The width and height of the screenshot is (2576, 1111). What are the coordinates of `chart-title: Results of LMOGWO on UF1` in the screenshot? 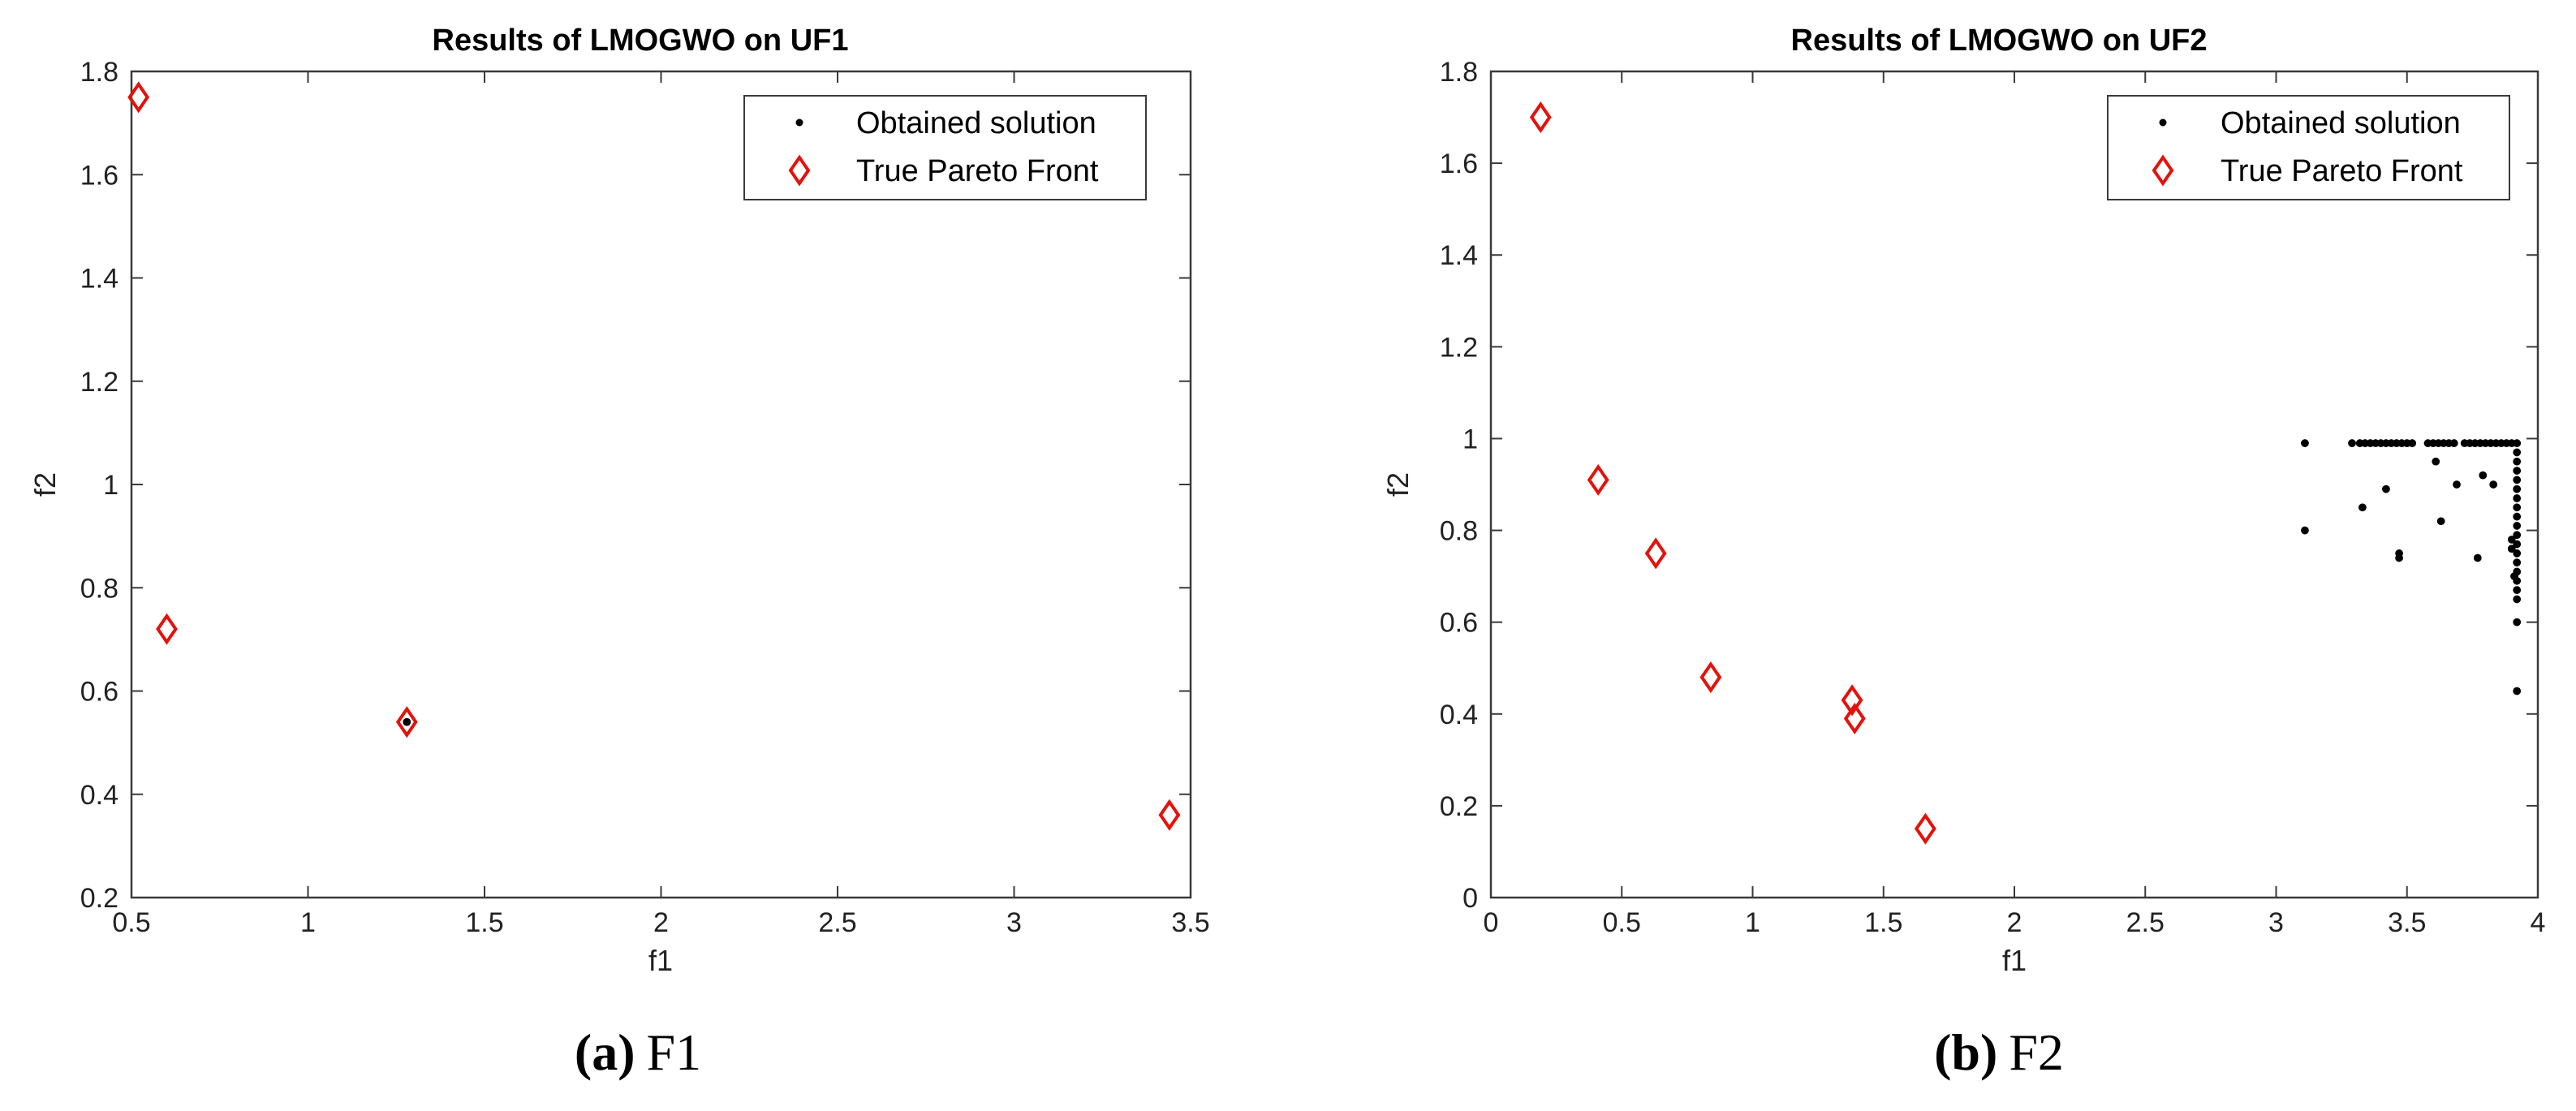 It's located at (641, 41).